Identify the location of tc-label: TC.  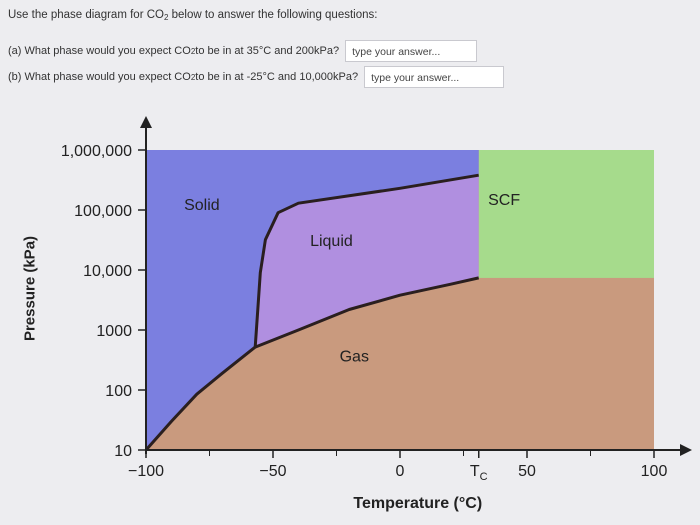
(479, 473).